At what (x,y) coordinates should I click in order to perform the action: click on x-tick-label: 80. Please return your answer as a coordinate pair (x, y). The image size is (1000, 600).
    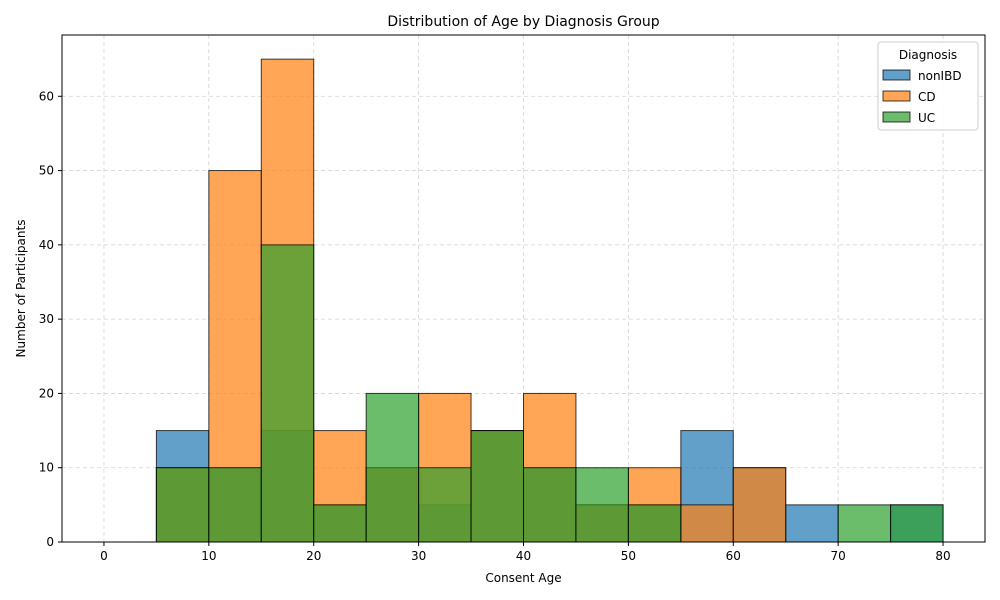
    Looking at the image, I should click on (942, 556).